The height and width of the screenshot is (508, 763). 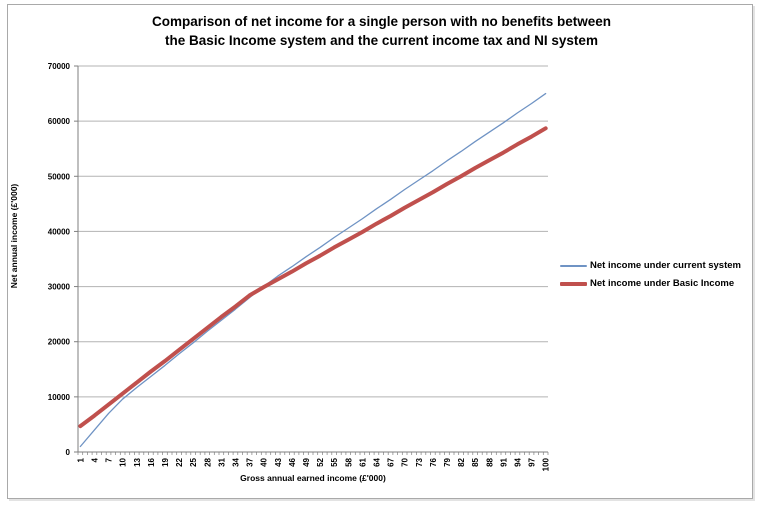 I want to click on x-tick-label: 70, so click(x=405, y=461).